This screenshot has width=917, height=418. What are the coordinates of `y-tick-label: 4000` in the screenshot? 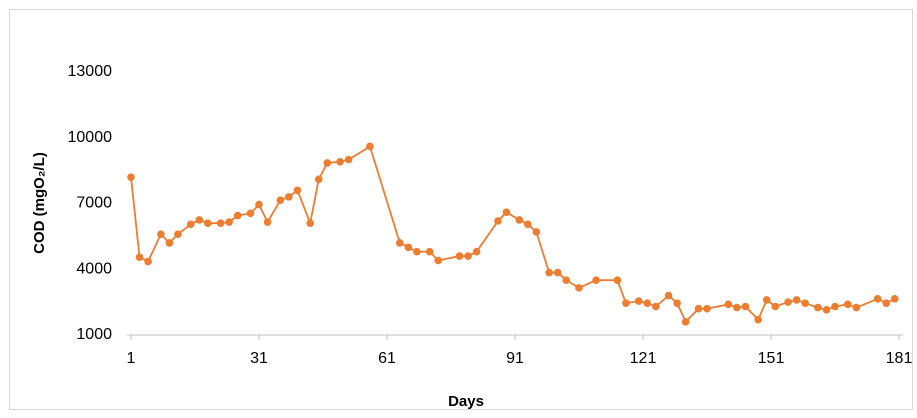 It's located at (94, 268).